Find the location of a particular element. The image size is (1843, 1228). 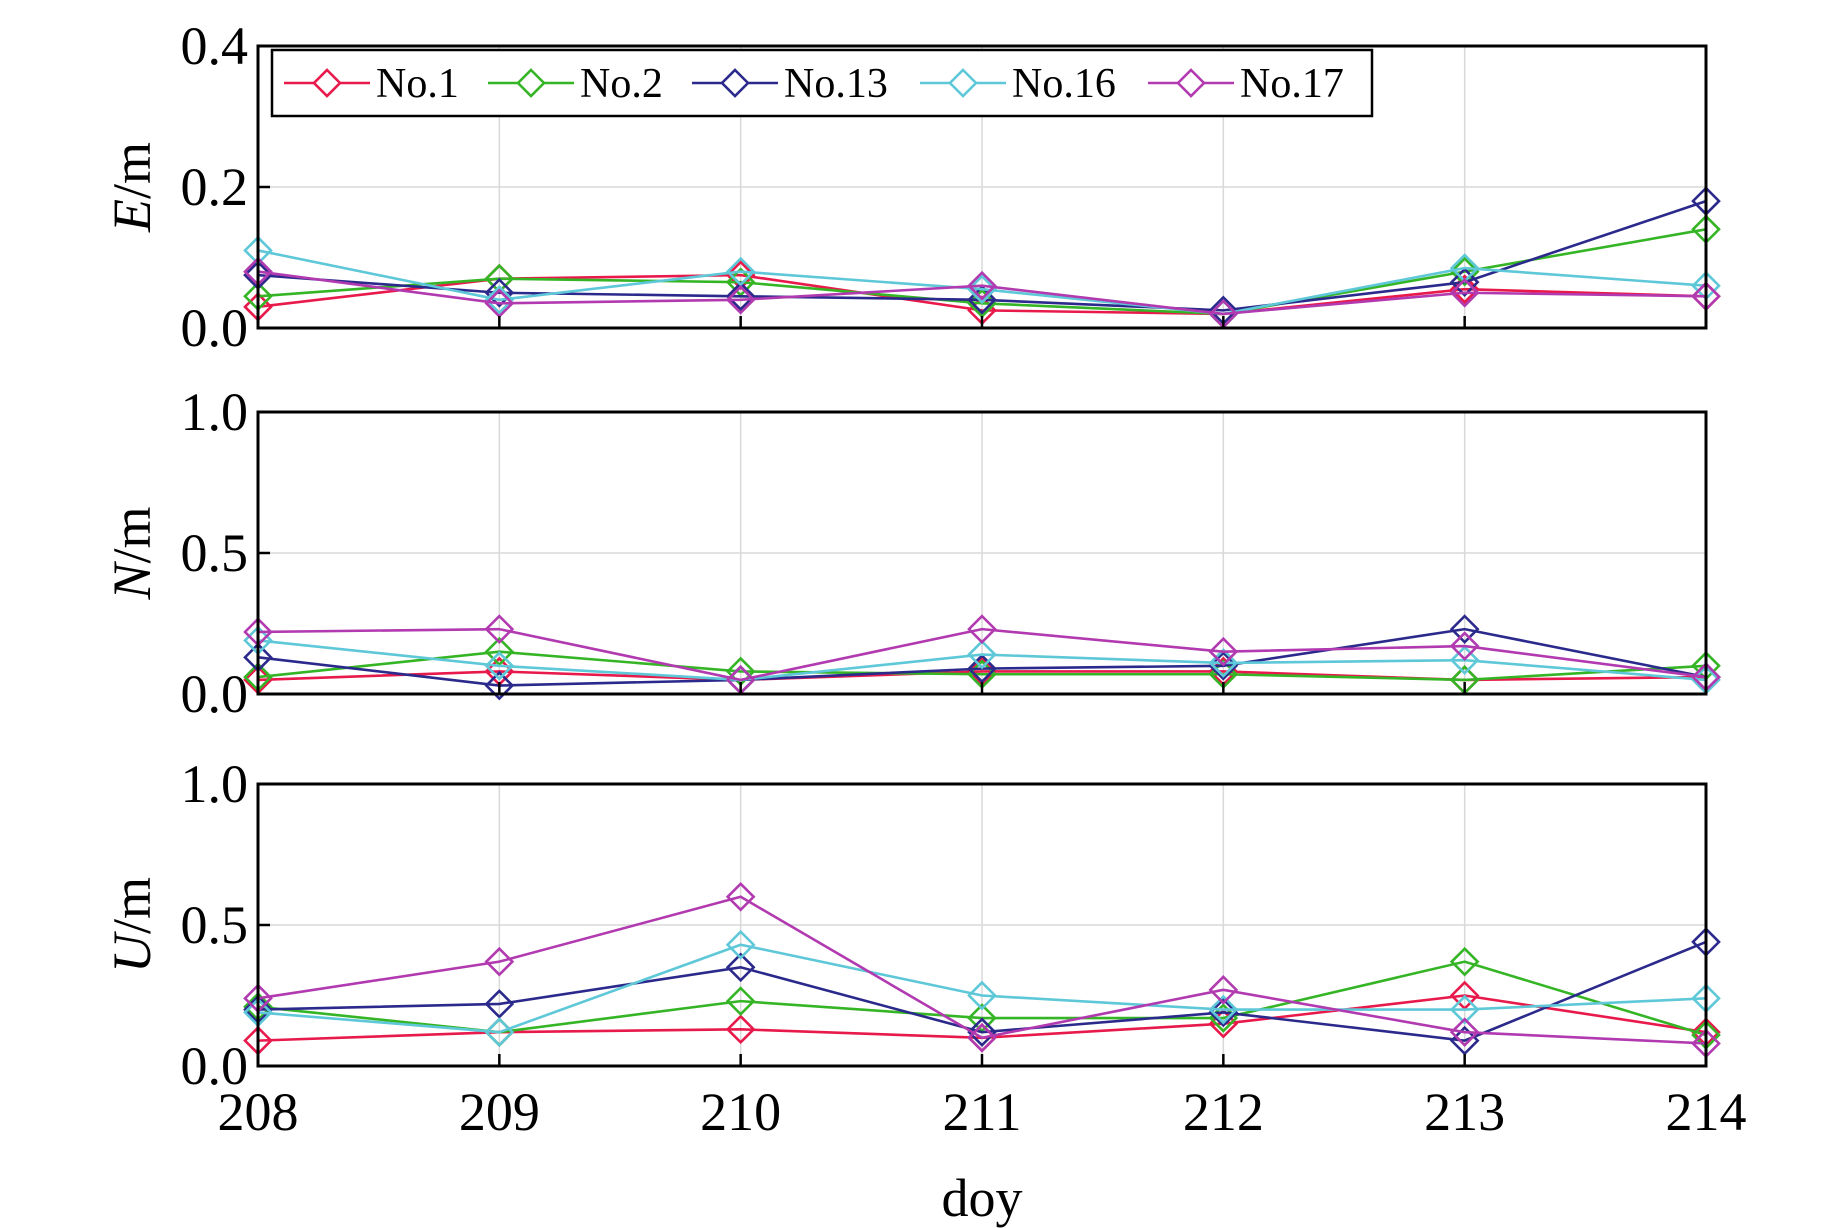

y-tick-label: 0.2 is located at coordinates (215, 187).